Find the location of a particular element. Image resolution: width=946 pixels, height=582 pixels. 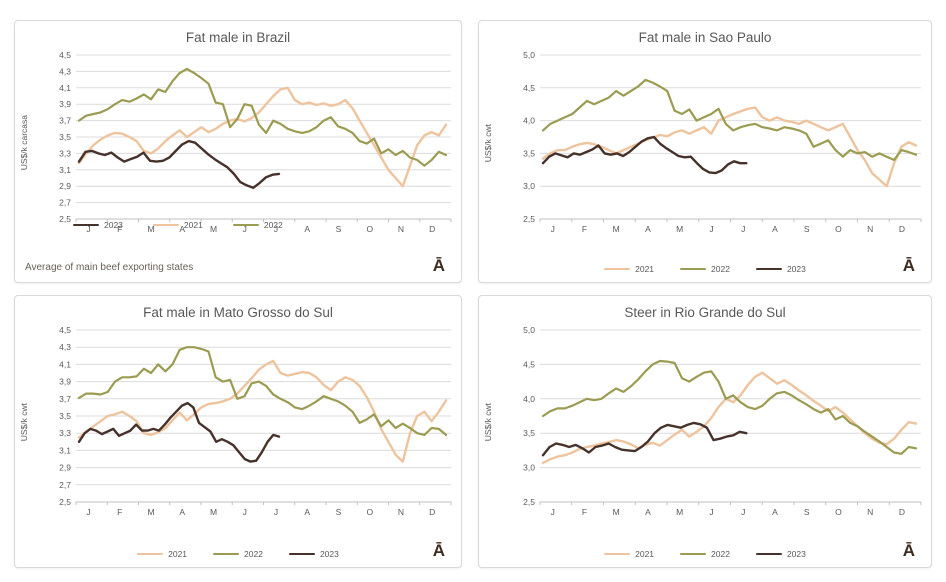

rio-grande-chart-plot: 5,0 4,5 4,0 3,5 3,0 2,5 J F M A M J J A S O N D is located at coordinates (722, 421).